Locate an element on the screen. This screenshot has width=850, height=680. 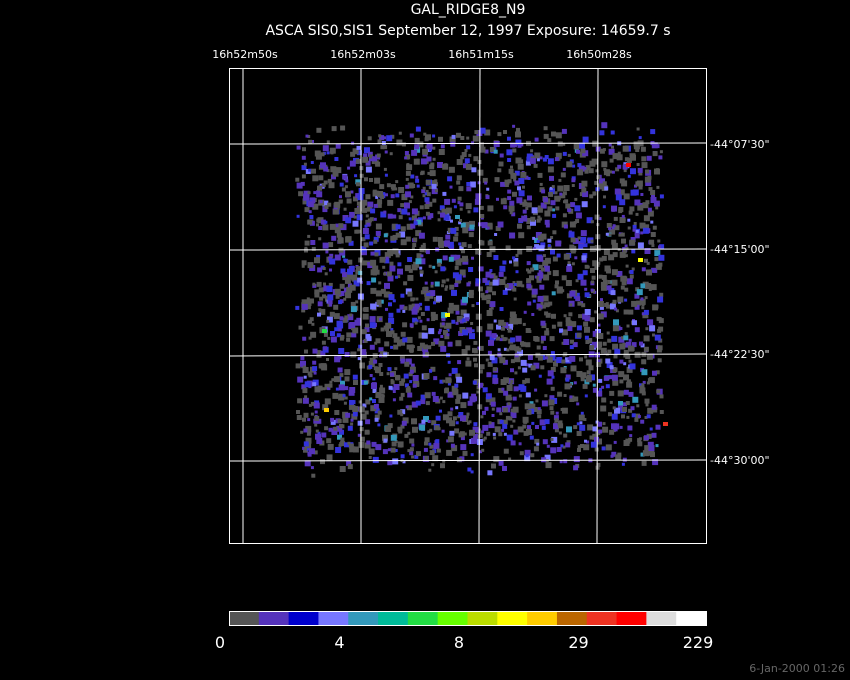
dec-grid-line is located at coordinates (467, 460).